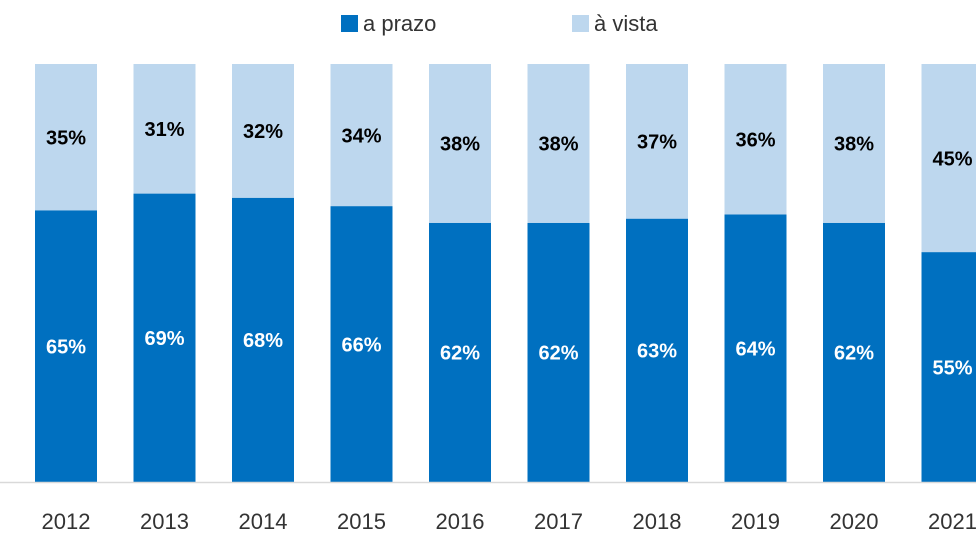 Image resolution: width=976 pixels, height=535 pixels. I want to click on legend-label: a prazo, so click(399, 23).